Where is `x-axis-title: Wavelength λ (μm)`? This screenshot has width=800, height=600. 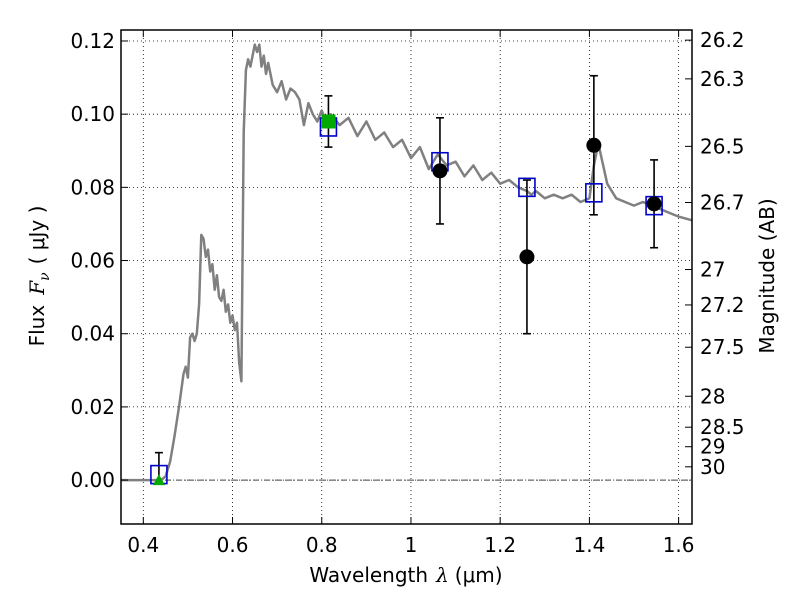
x-axis-title: Wavelength λ (μm) is located at coordinates (405, 575).